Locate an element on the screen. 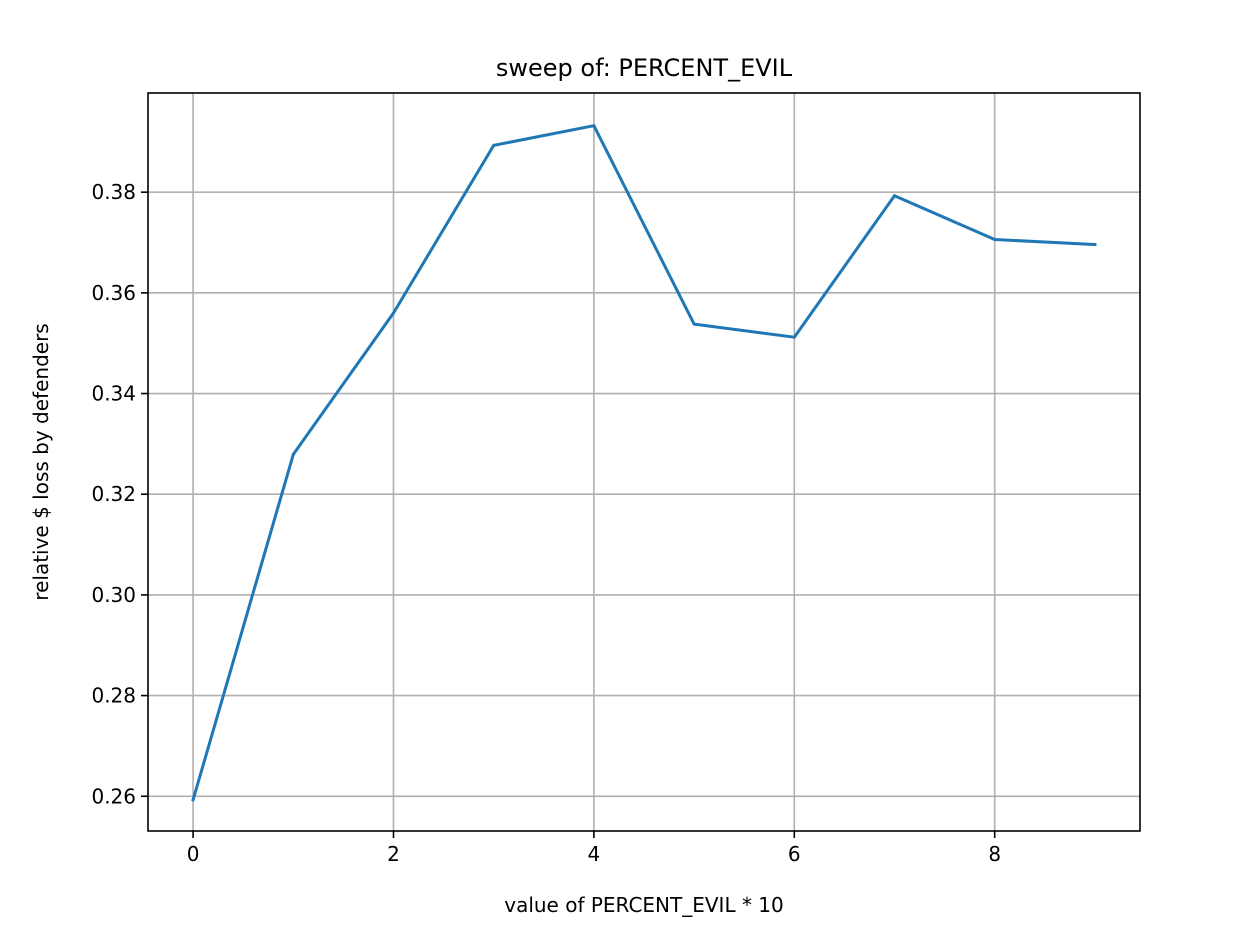 This screenshot has width=1252, height=926. y-tick-label: 0.32 is located at coordinates (113, 494).